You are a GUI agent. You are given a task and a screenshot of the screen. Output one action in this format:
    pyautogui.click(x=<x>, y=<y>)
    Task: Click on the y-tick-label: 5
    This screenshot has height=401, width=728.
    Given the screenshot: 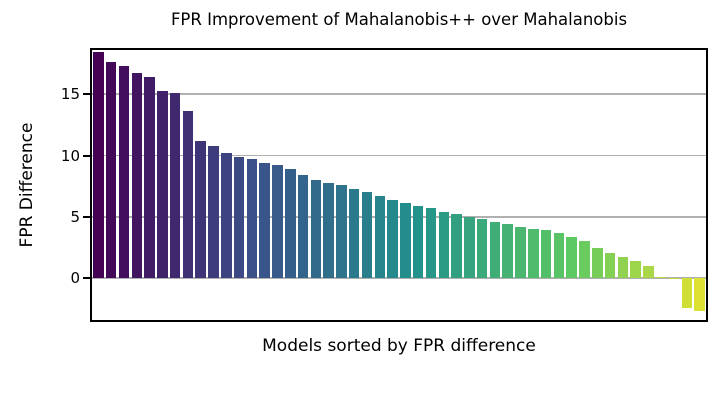 What is the action you would take?
    pyautogui.click(x=75, y=216)
    